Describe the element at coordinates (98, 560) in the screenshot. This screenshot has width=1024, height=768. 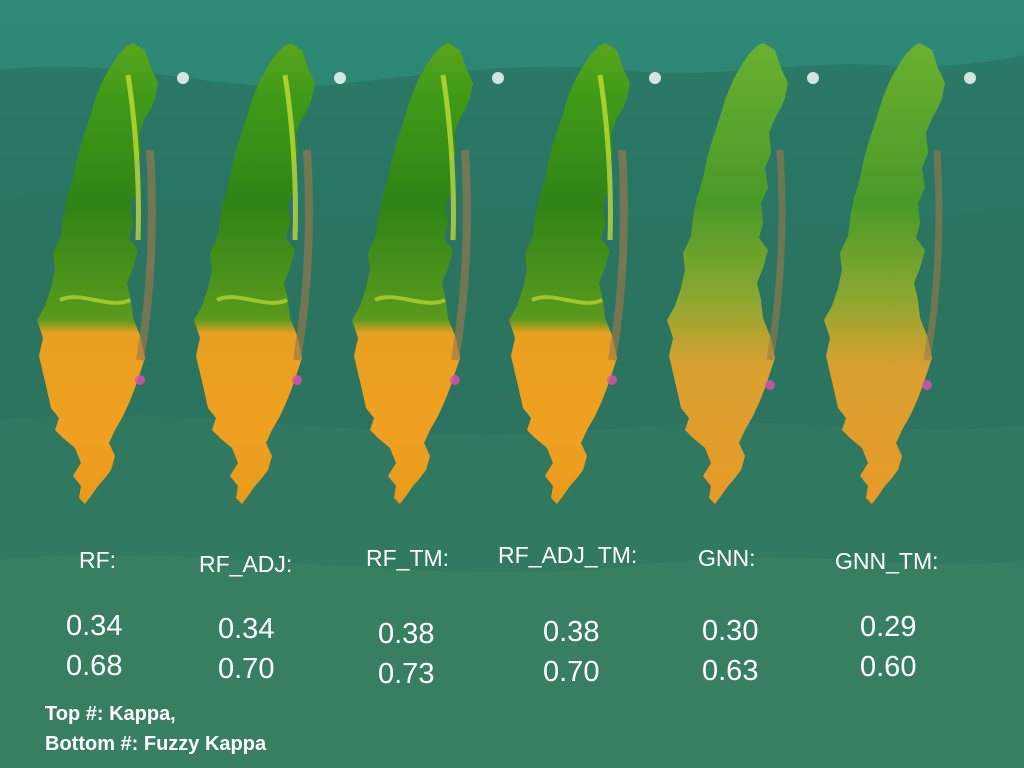
I see `model-label-rf: RF:` at that location.